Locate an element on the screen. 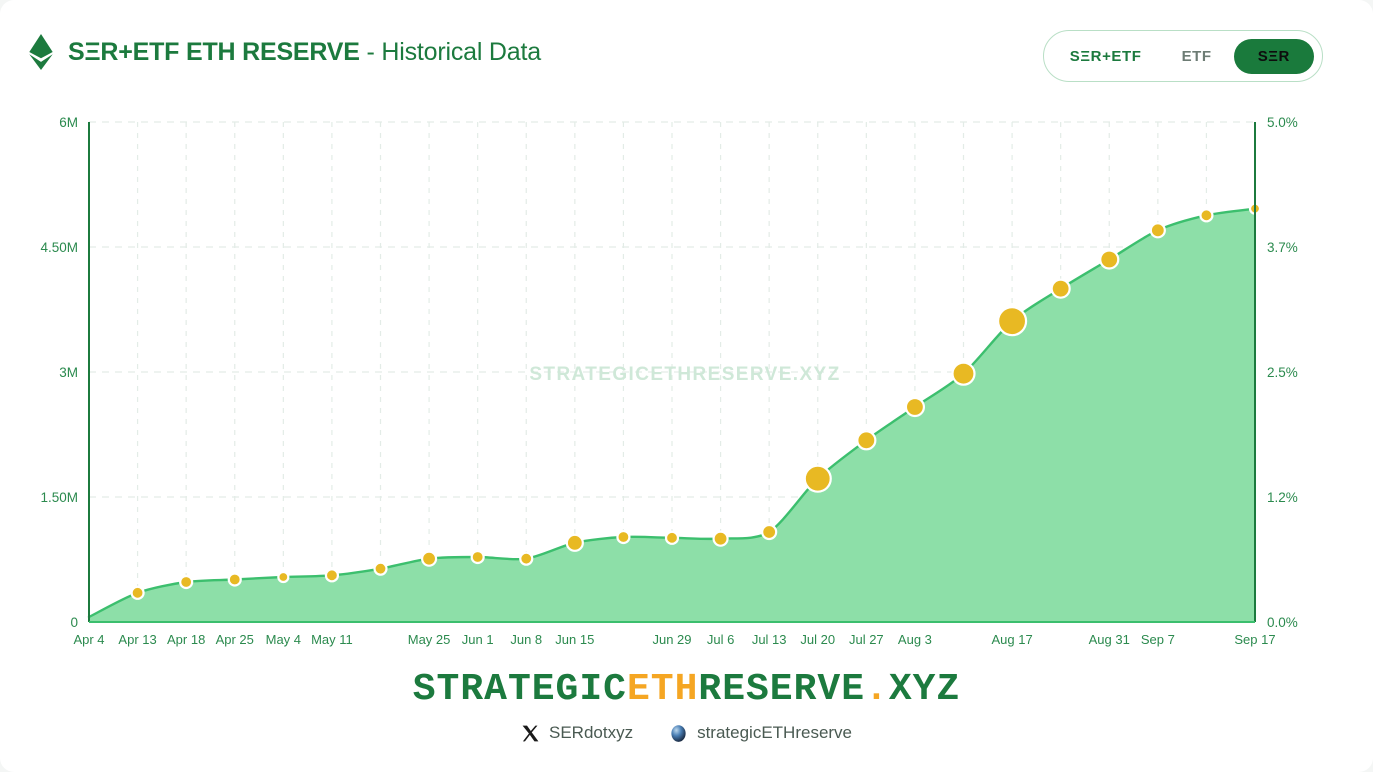 The width and height of the screenshot is (1373, 772). toggle-ser: SΞR is located at coordinates (1273, 56).